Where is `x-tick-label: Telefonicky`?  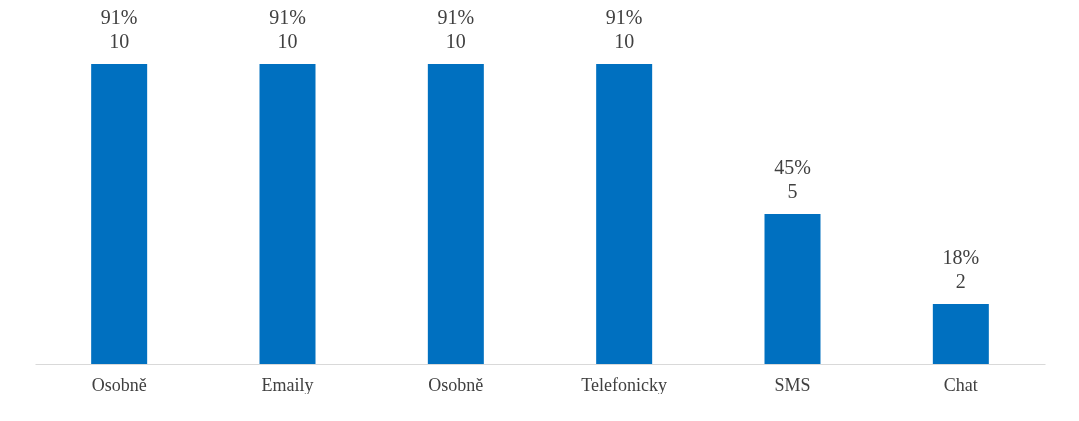 x-tick-label: Telefonicky is located at coordinates (624, 384).